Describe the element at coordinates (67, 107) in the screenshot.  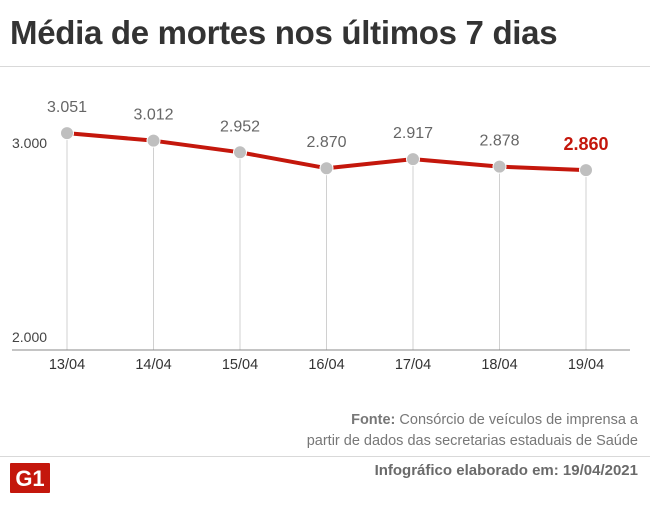
I see `data-label: 3.051` at that location.